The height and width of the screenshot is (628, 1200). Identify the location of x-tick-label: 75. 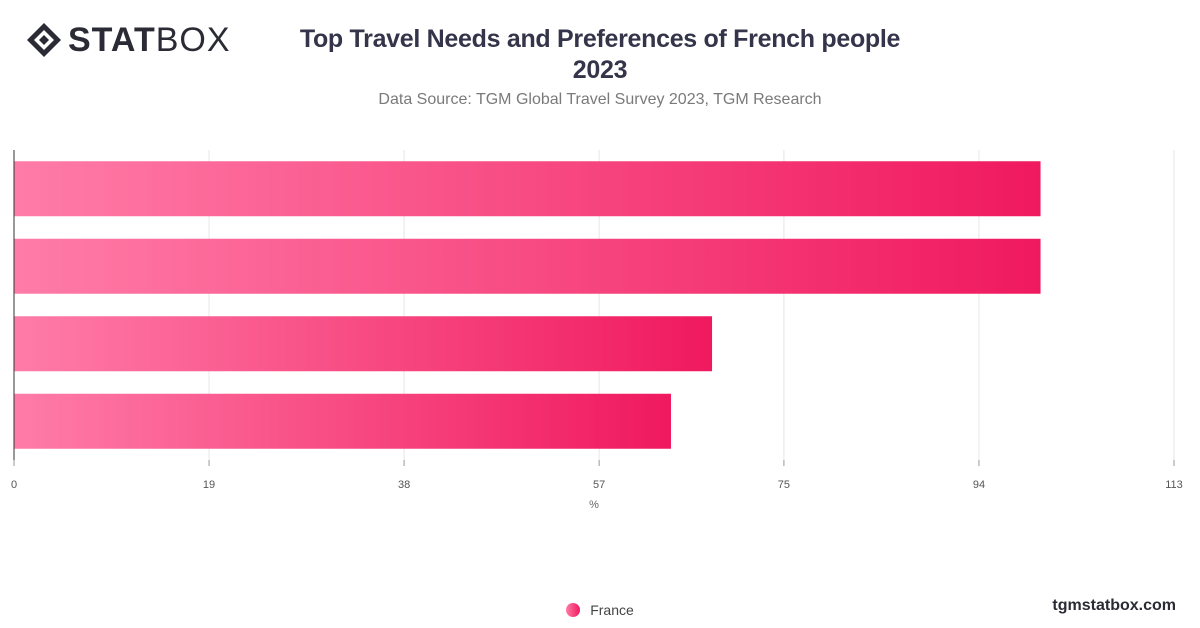
(784, 485).